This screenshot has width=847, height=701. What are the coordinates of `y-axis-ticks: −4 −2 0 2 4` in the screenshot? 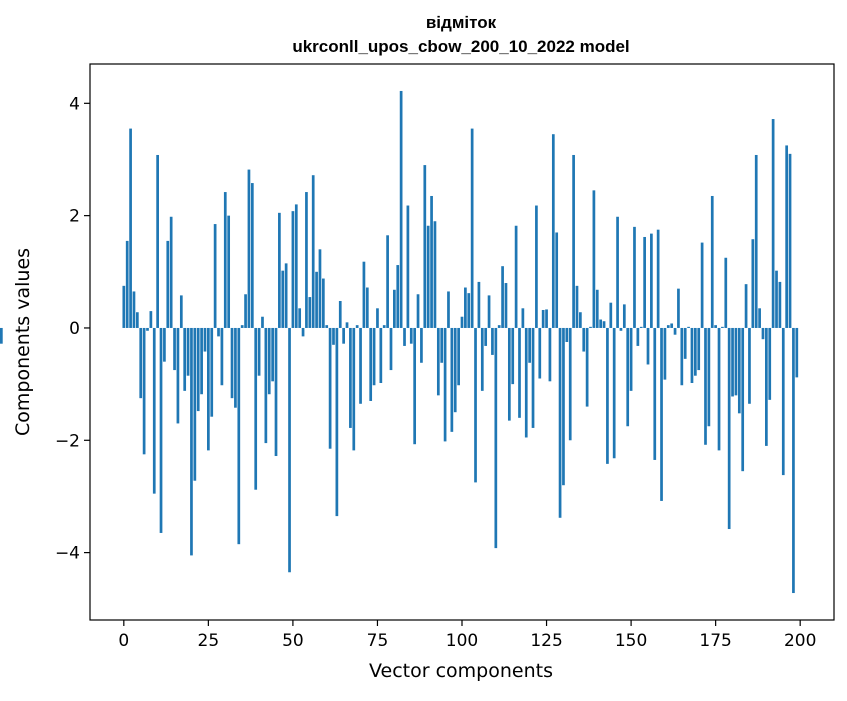 It's located at (72, 329).